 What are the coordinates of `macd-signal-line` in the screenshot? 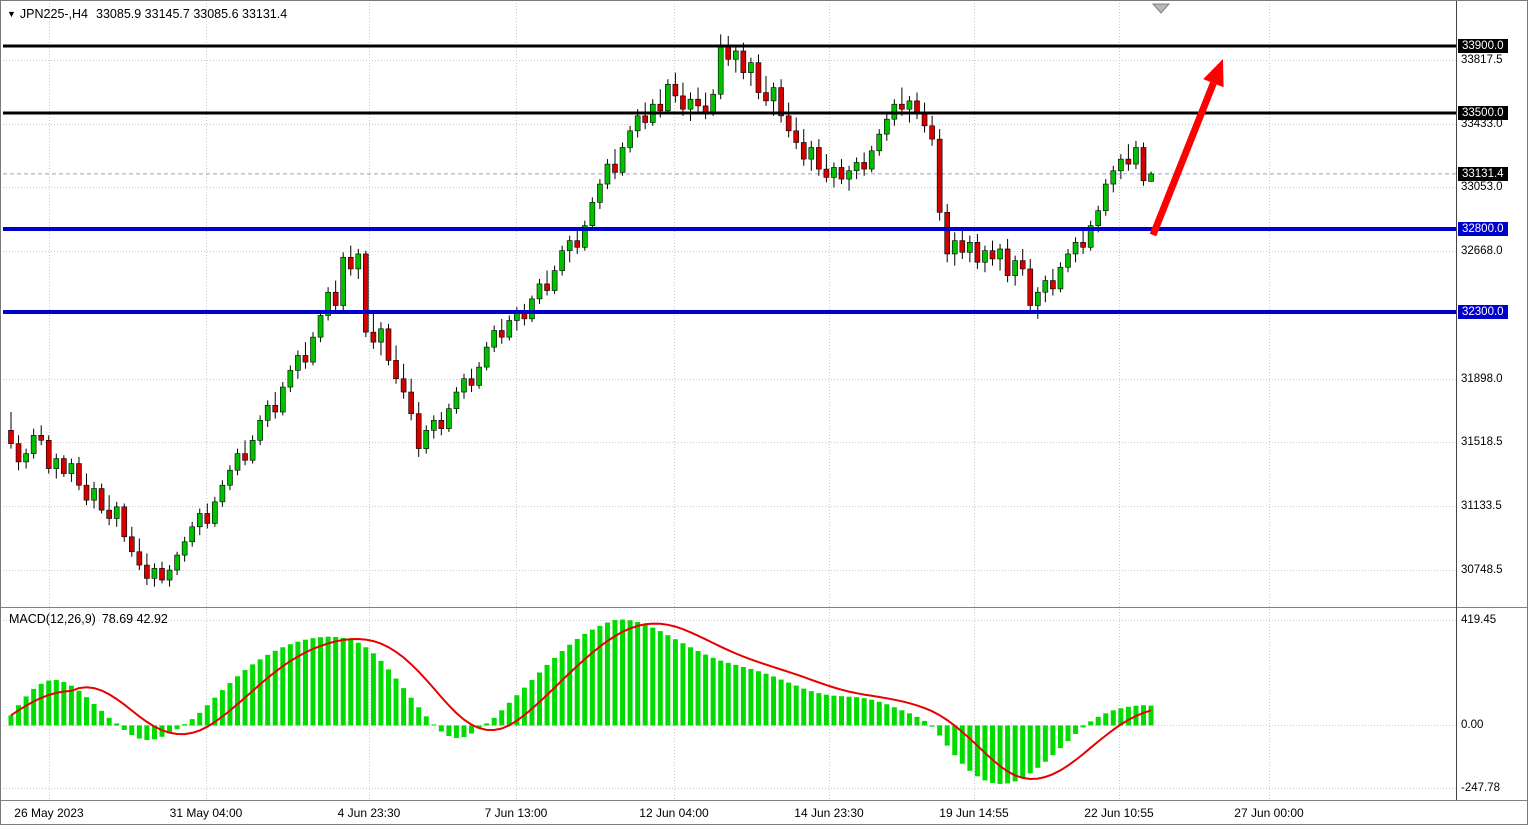 It's located at (581, 701).